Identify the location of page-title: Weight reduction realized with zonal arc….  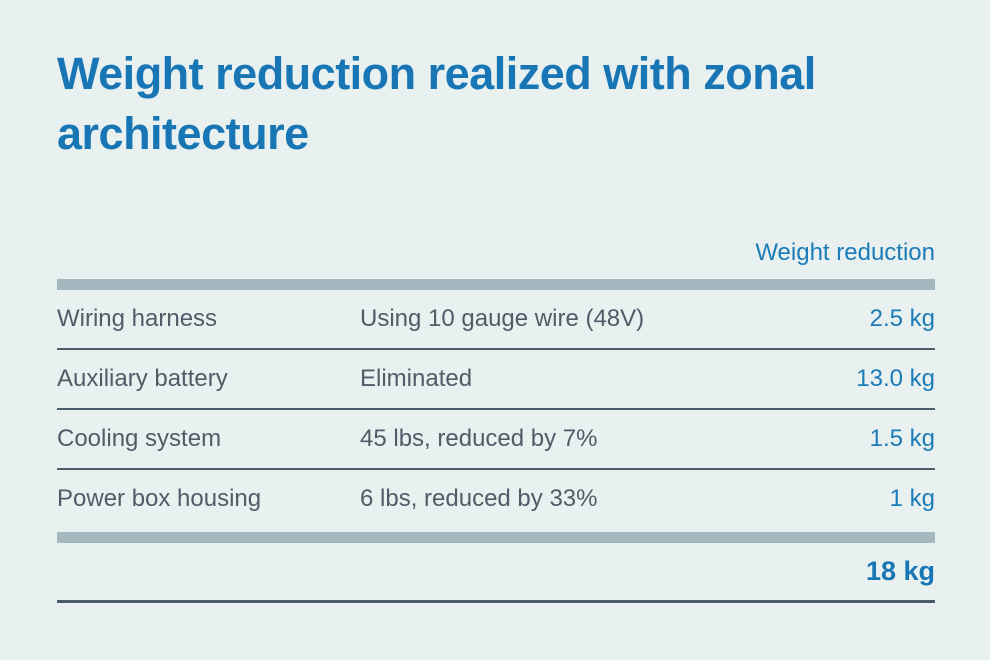
(436, 103).